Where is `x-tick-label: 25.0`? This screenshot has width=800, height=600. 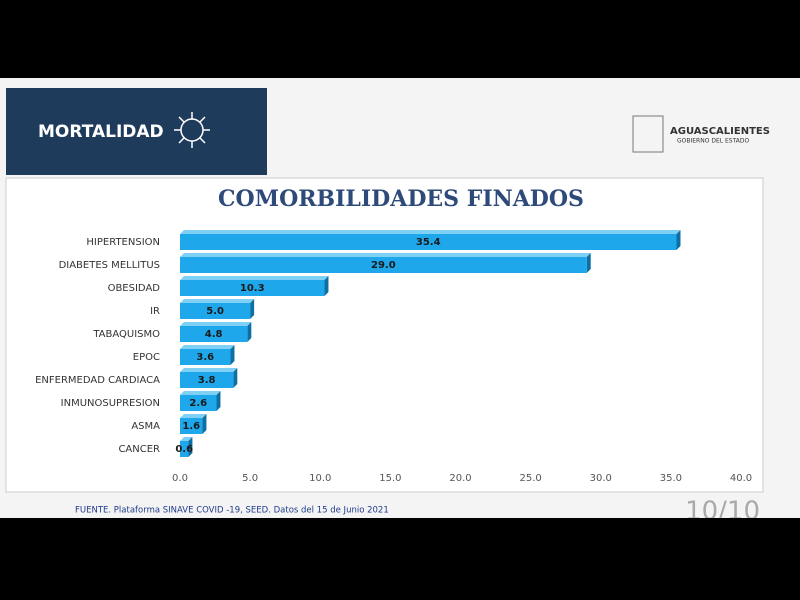 x-tick-label: 25.0 is located at coordinates (530, 478).